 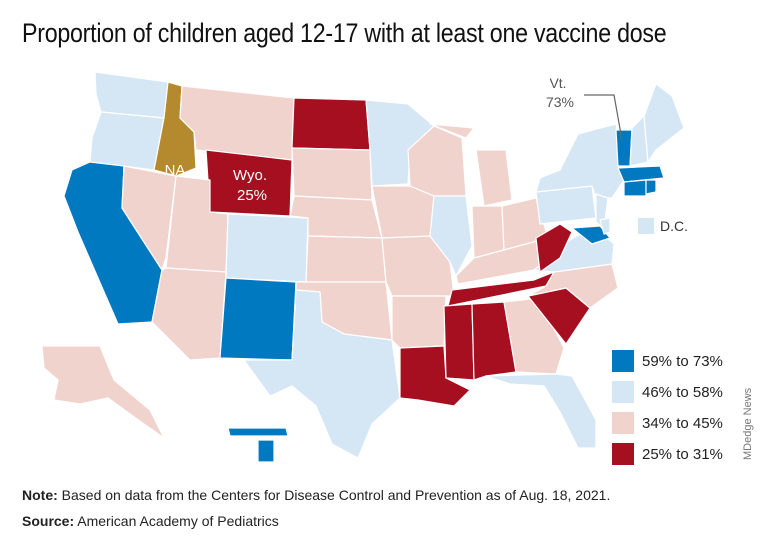 I want to click on state-ak, so click(x=103, y=392).